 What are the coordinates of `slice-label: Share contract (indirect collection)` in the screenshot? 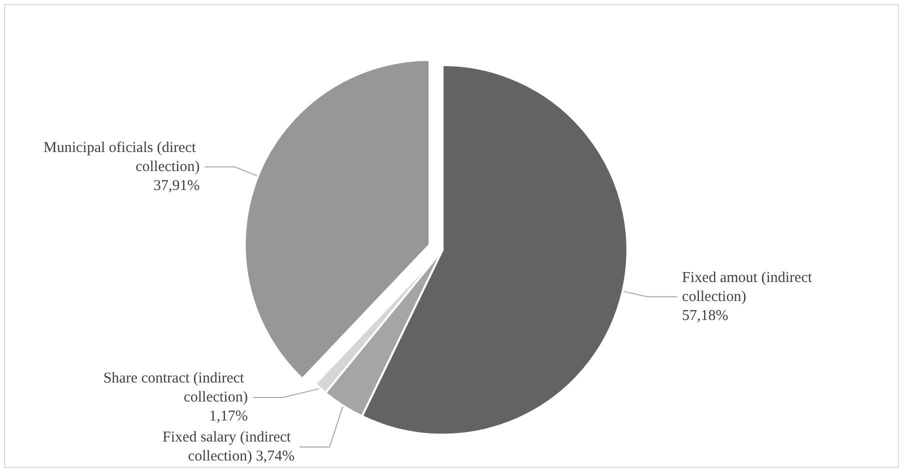 It's located at (175, 388).